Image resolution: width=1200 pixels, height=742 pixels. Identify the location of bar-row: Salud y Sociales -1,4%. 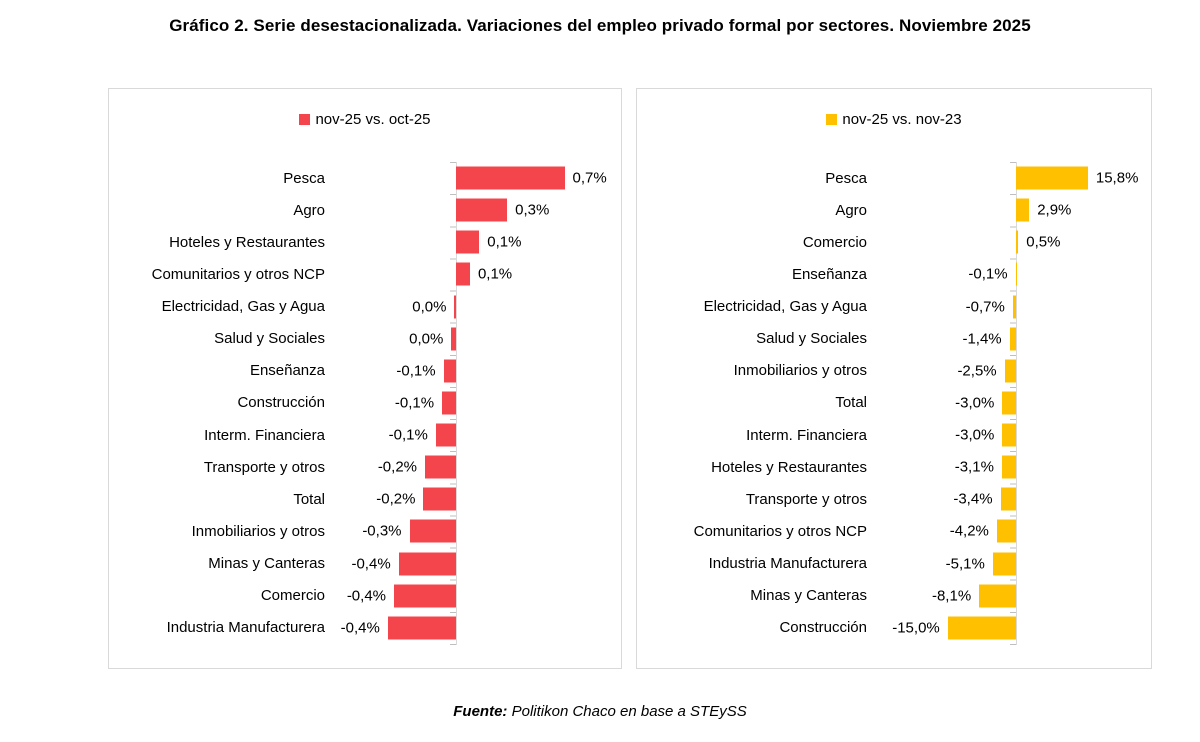
(894, 339).